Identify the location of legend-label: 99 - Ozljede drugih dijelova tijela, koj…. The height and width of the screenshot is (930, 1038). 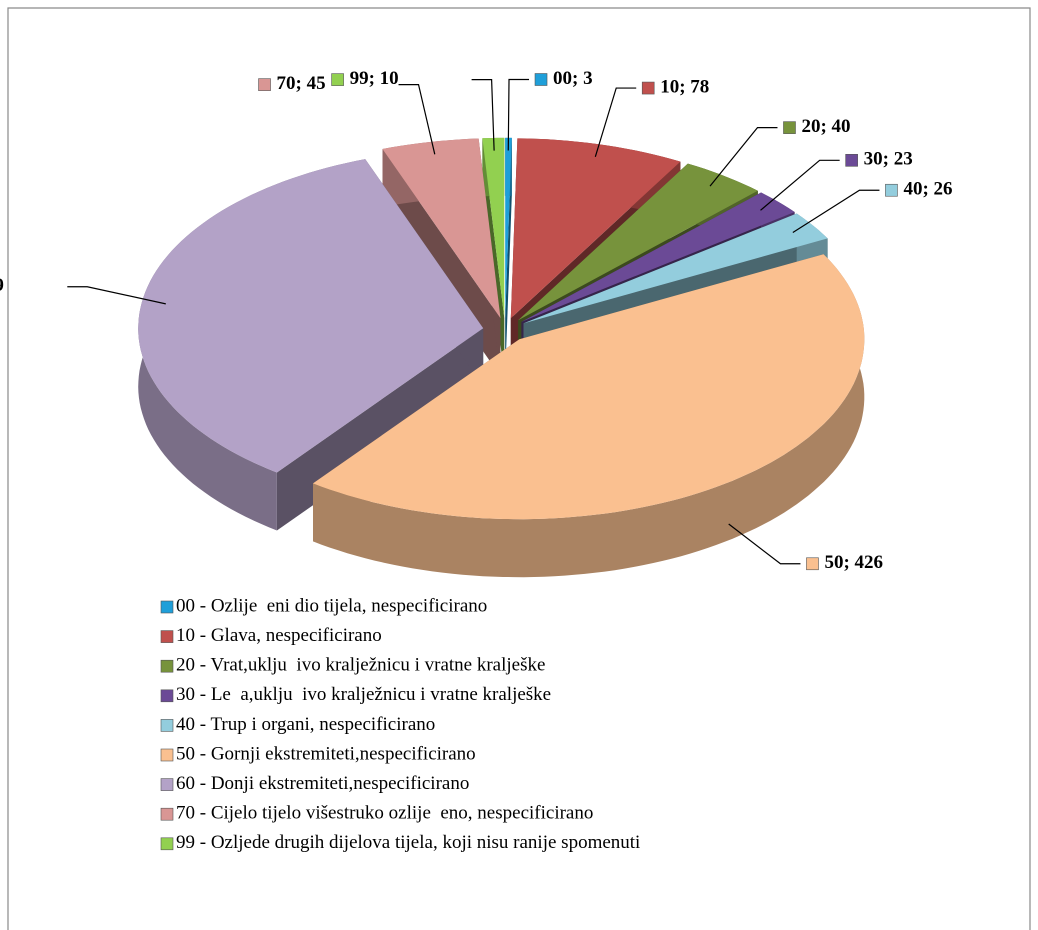
(408, 842).